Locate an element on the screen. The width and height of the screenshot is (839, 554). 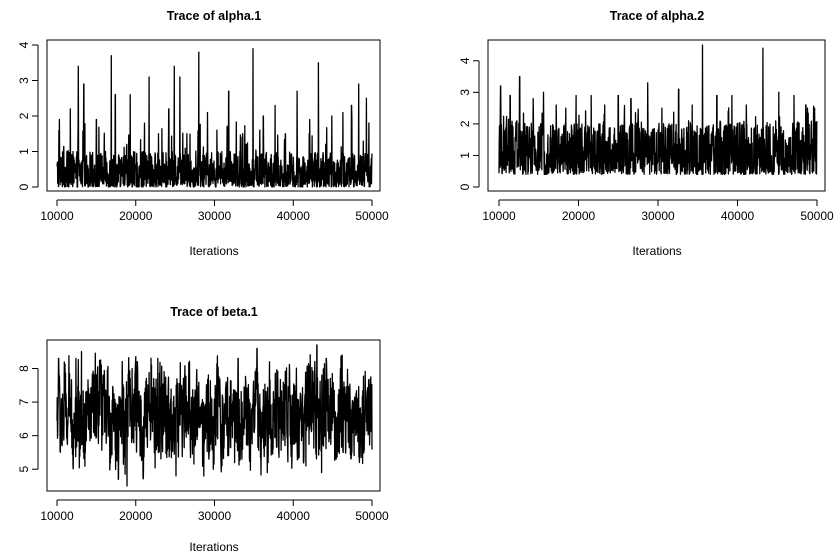
chart-title: Trace of alpha.2 is located at coordinates (657, 16).